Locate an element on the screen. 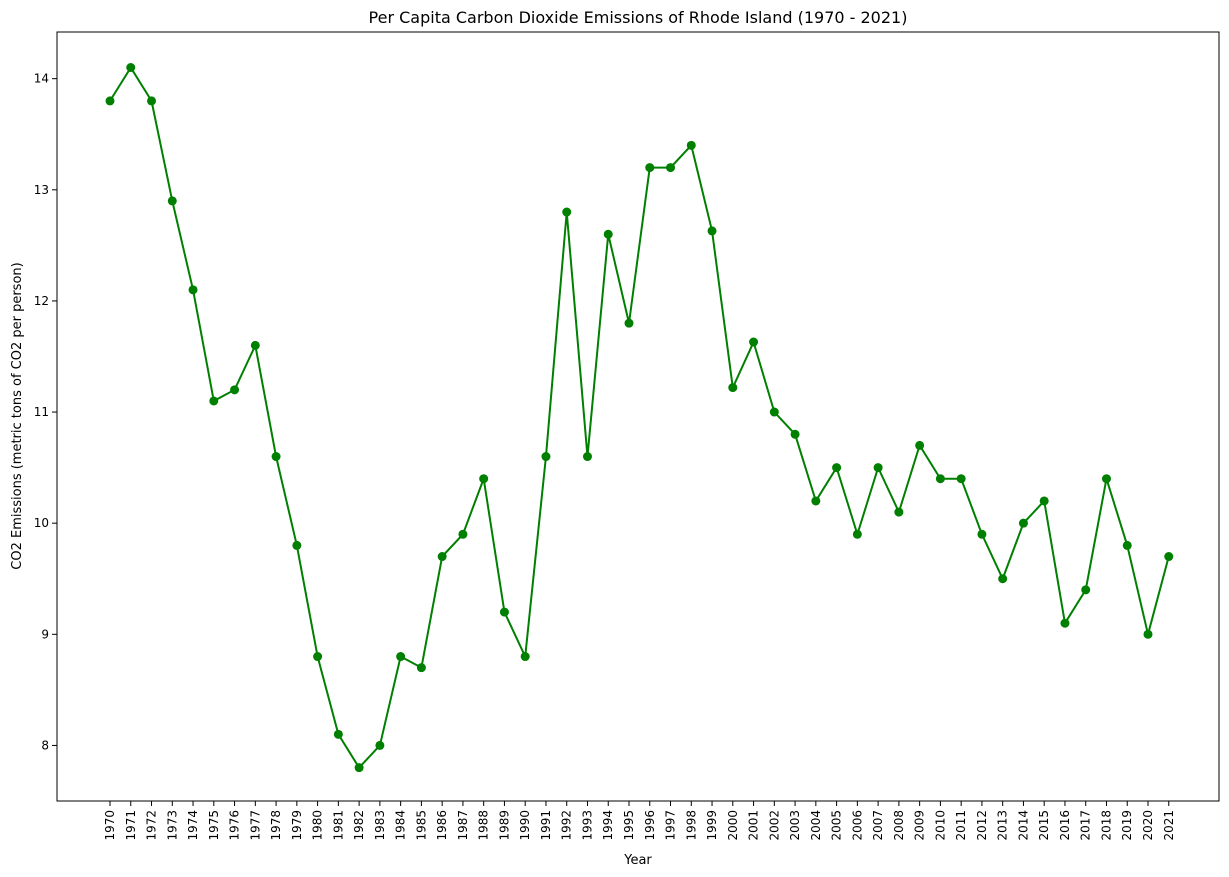 The height and width of the screenshot is (877, 1229). x-tick-label: 2004 is located at coordinates (816, 825).